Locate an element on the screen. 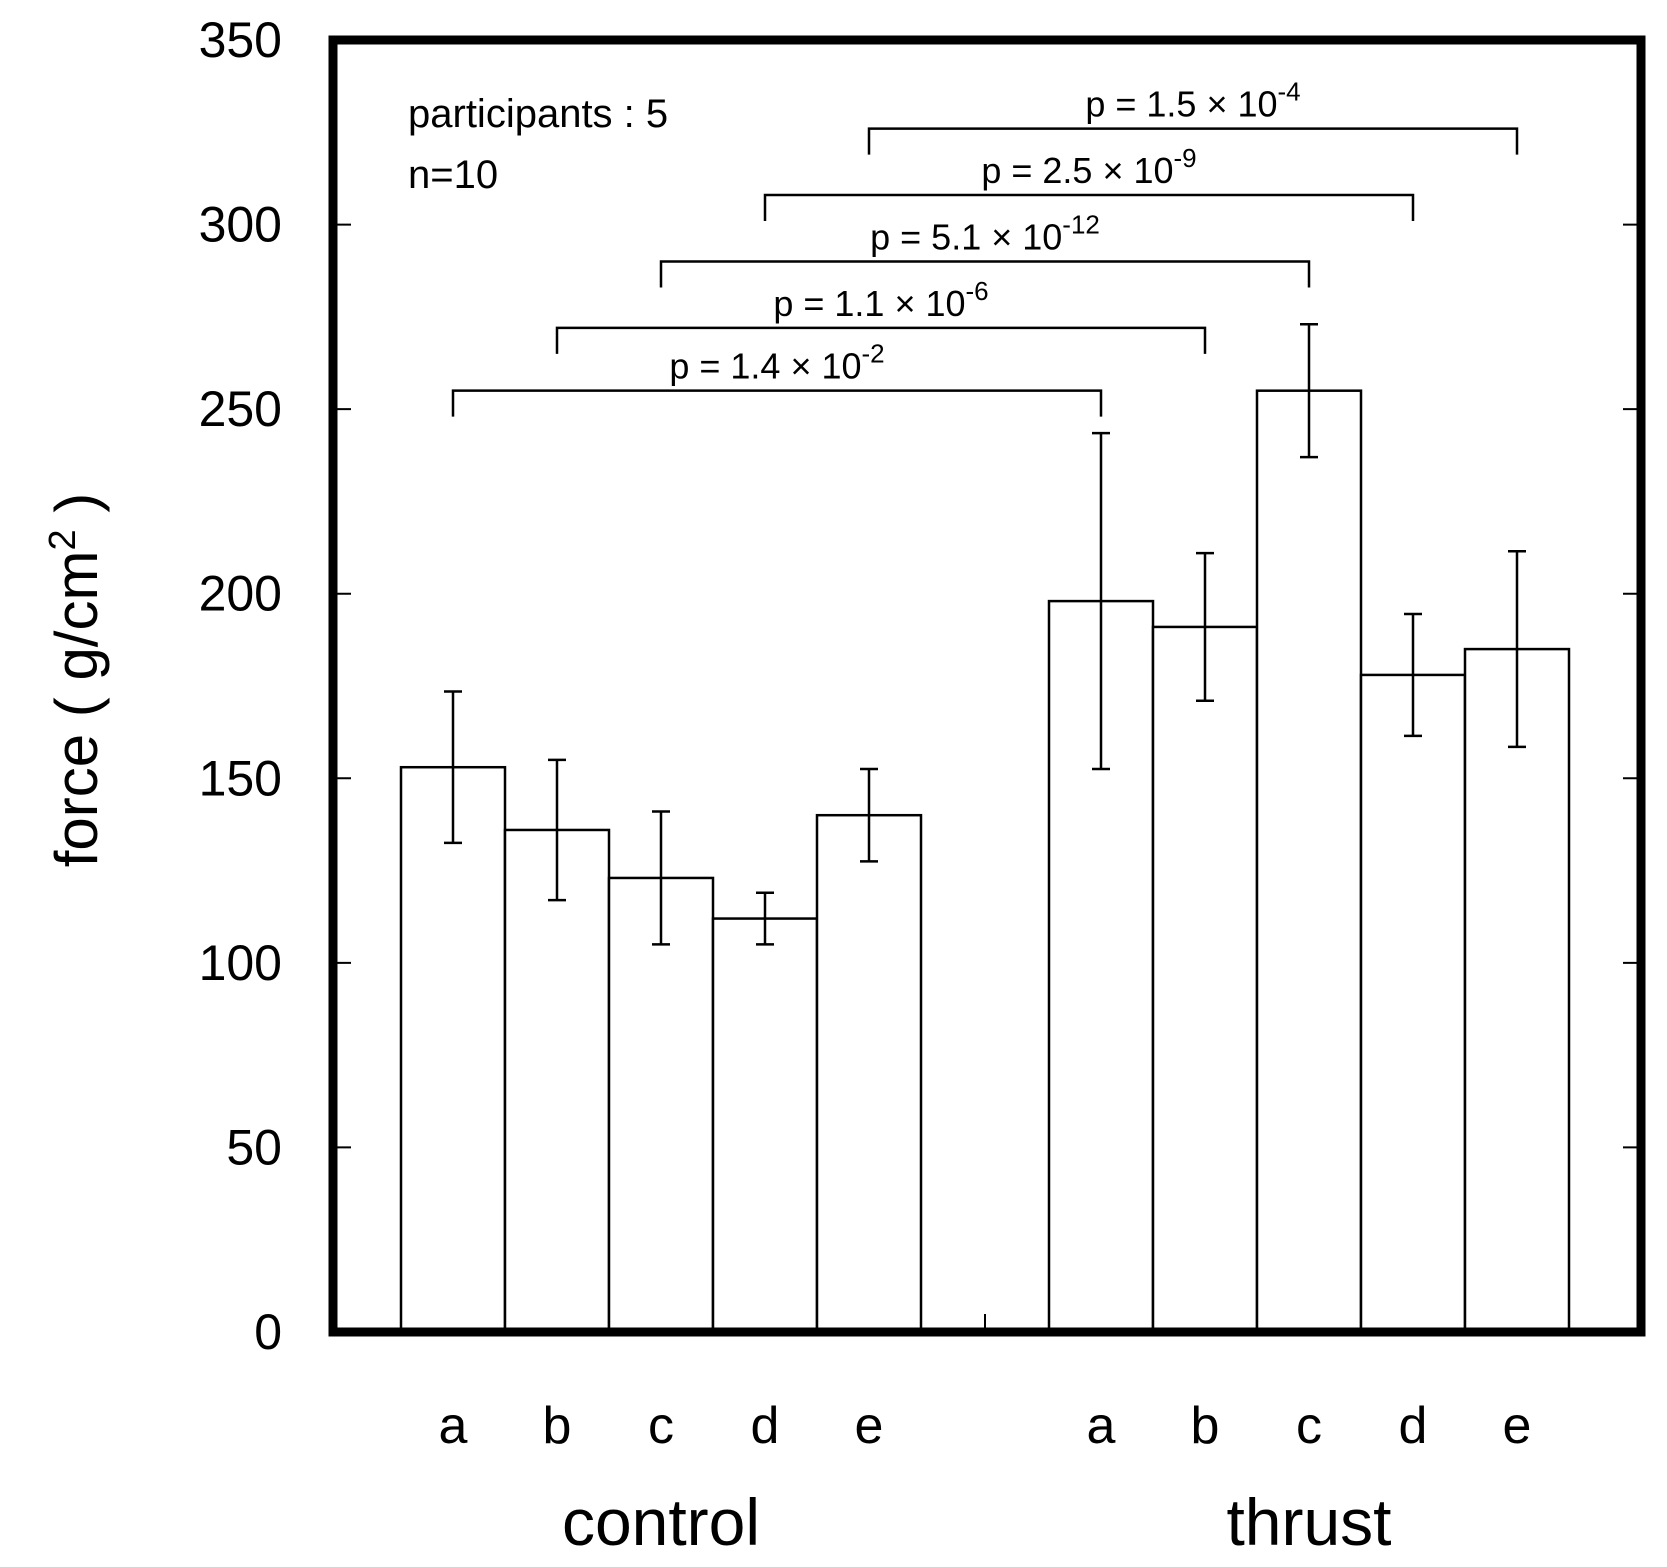 The image size is (1667, 1567). p-value-exponent: -12 is located at coordinates (1081, 224).